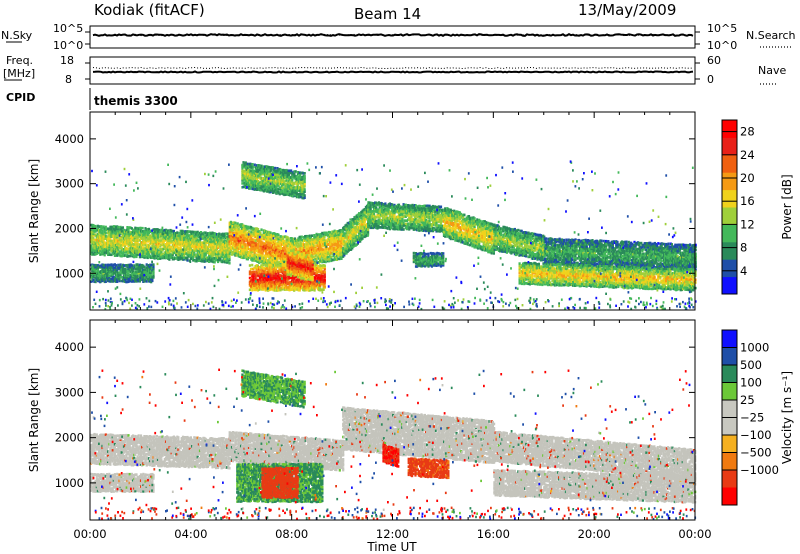  Describe the element at coordinates (771, 35) in the screenshot. I see `nsearch-label: N.Search` at that location.